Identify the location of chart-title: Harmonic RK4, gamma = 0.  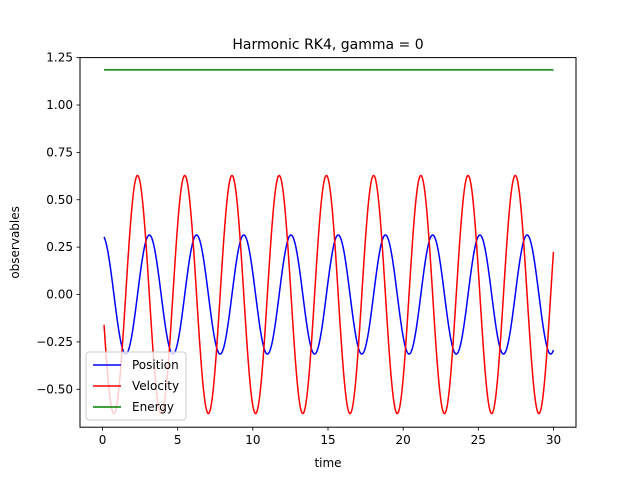
(327, 45).